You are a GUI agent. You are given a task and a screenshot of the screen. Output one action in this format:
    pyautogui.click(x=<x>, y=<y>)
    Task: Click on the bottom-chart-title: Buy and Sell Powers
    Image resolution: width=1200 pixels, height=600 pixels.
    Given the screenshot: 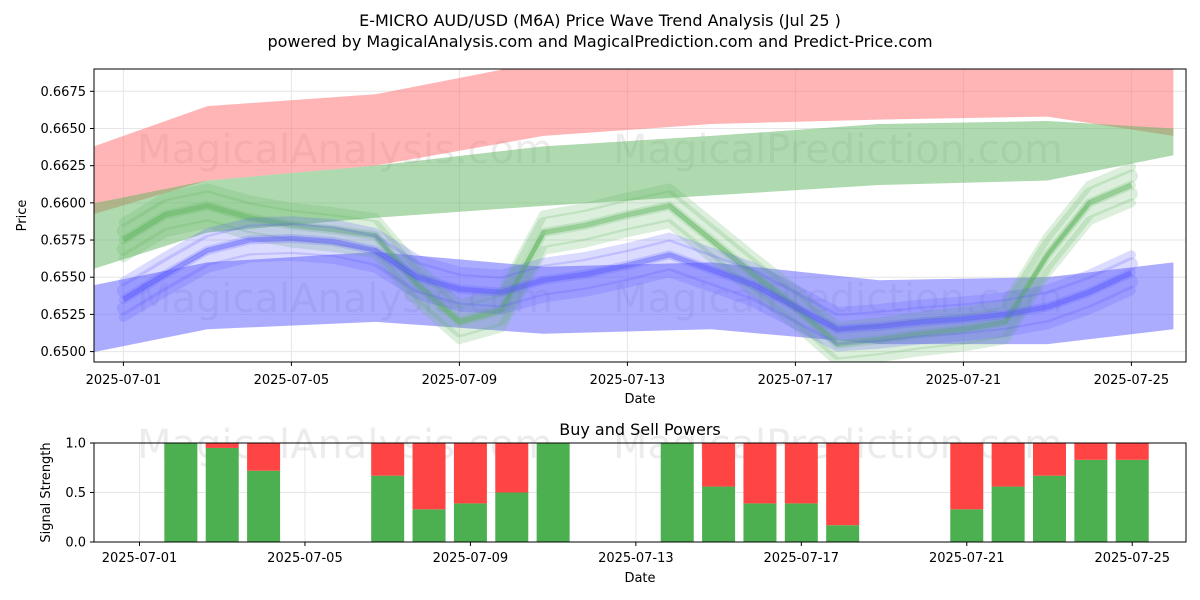 What is the action you would take?
    pyautogui.click(x=640, y=429)
    